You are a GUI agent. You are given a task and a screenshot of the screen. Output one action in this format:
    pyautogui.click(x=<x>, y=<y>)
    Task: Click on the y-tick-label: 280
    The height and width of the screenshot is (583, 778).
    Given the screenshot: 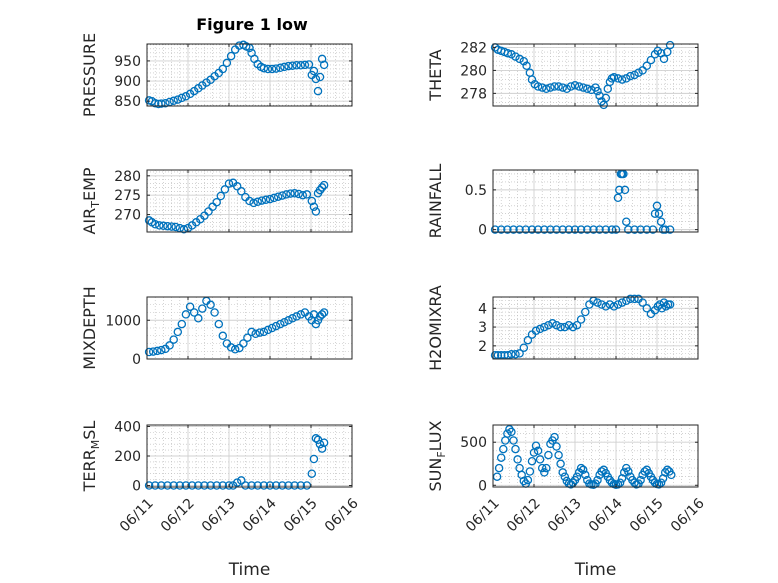 What is the action you would take?
    pyautogui.click(x=127, y=177)
    